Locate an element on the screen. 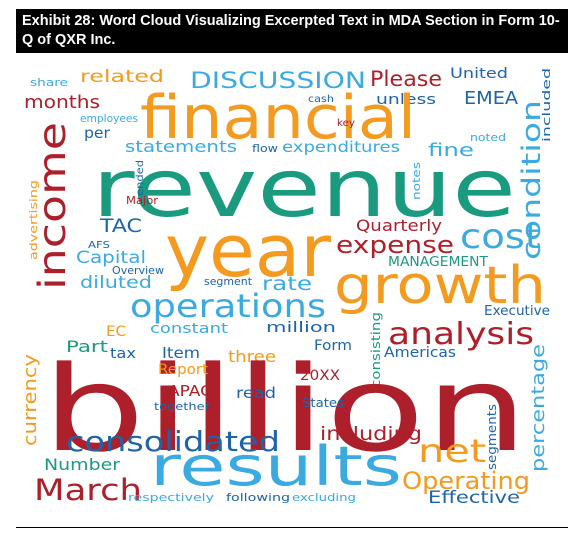  word-revenue: revenue is located at coordinates (304, 188).